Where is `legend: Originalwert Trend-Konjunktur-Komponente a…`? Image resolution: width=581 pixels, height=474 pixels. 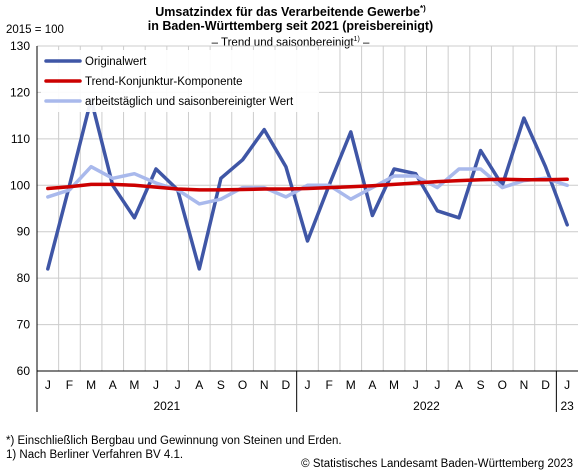 legend: Originalwert Trend-Konjunktur-Komponente a… is located at coordinates (180, 81).